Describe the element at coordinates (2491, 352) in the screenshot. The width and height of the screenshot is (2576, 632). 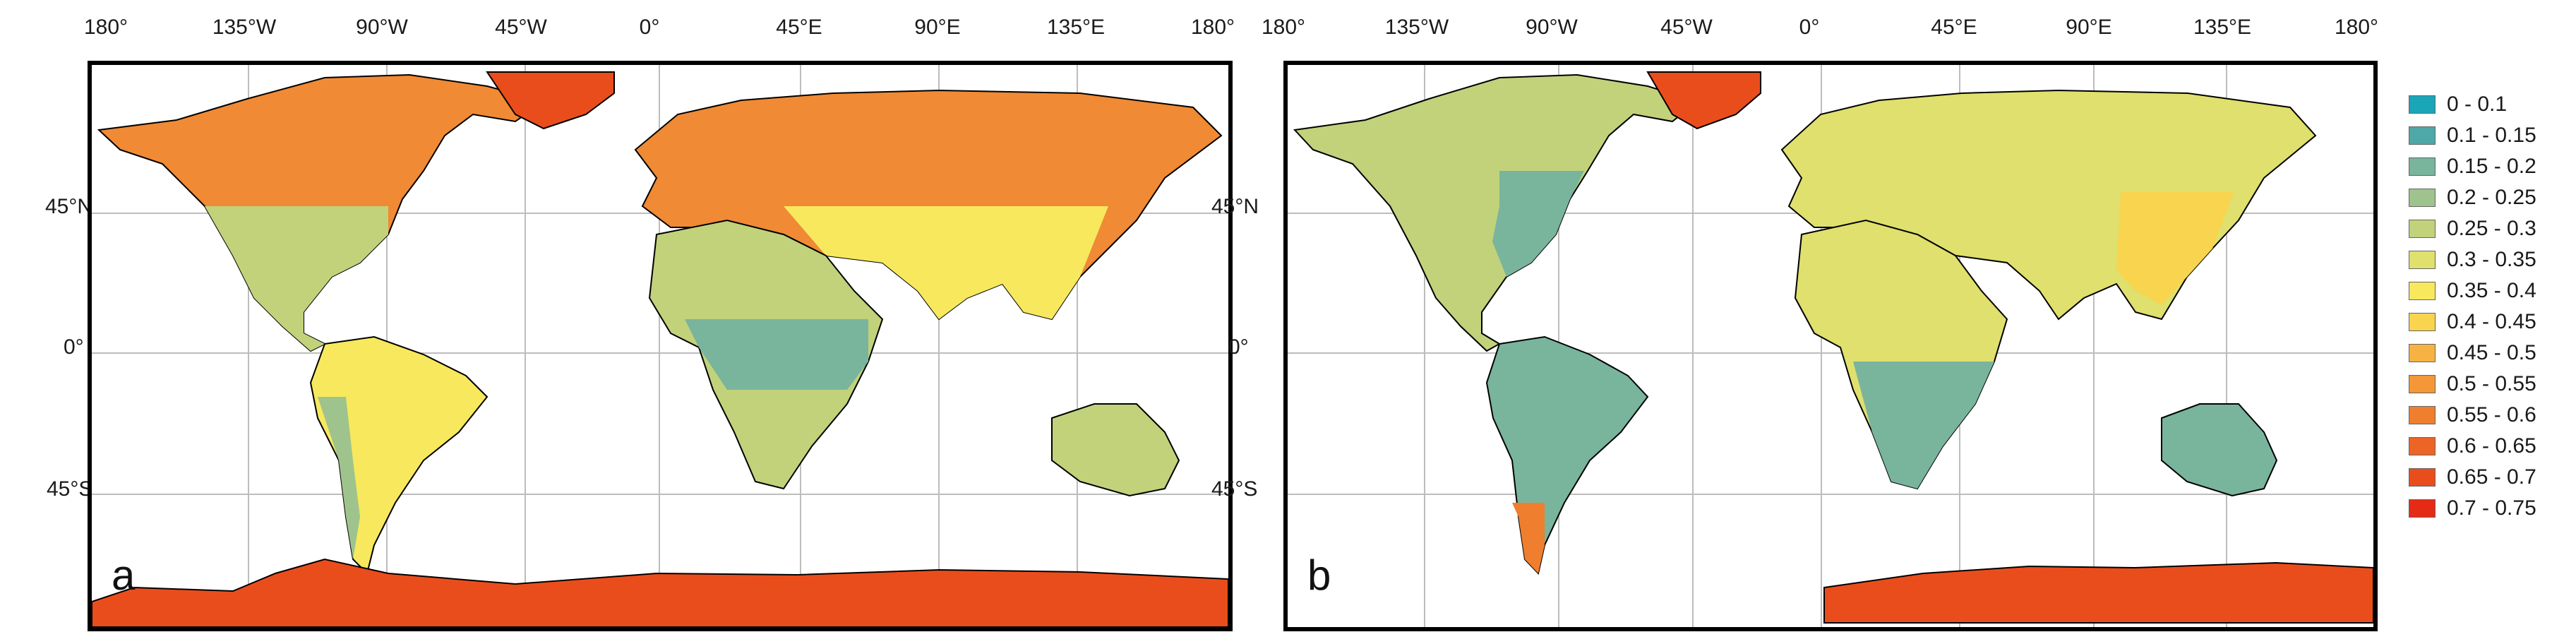
I see `legend-label: 0.45 - 0.5` at that location.